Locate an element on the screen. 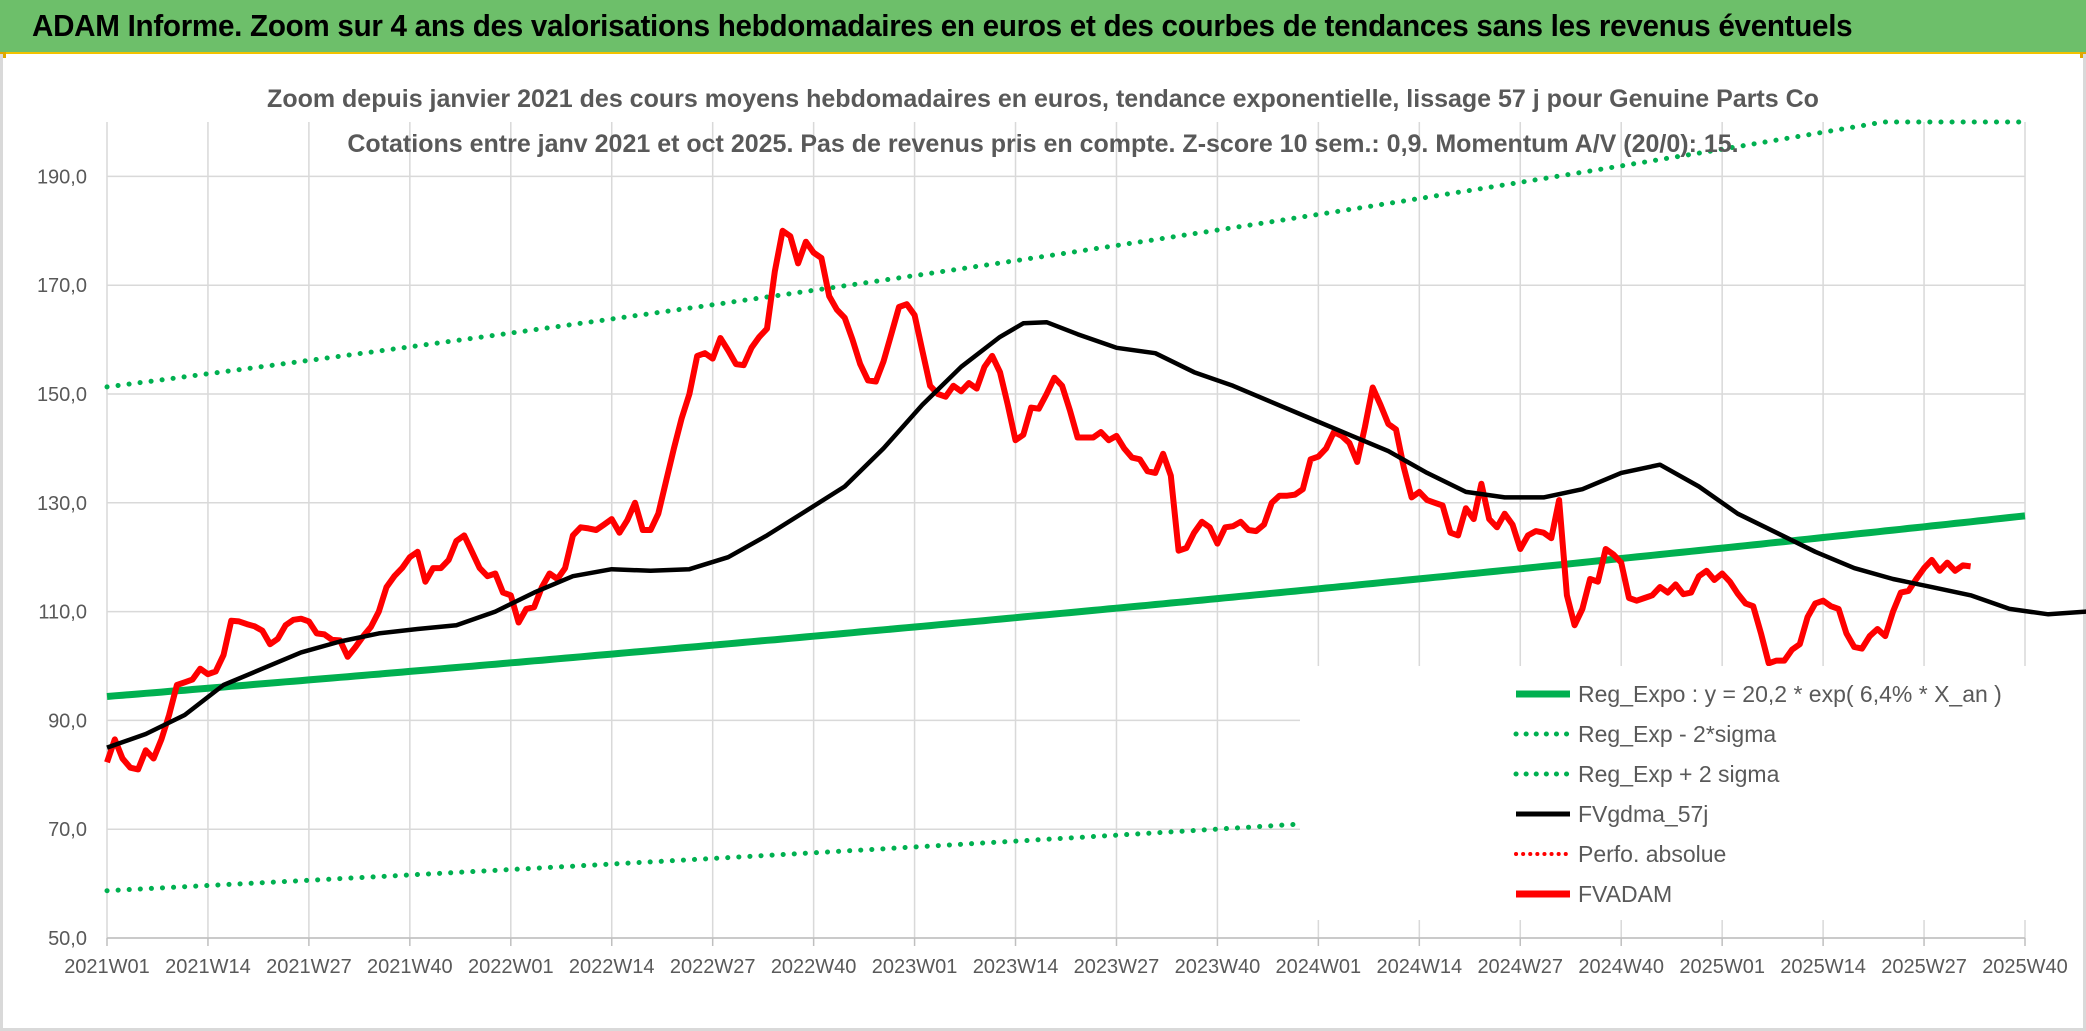  y-tick-label: 190,0 is located at coordinates (62, 177).